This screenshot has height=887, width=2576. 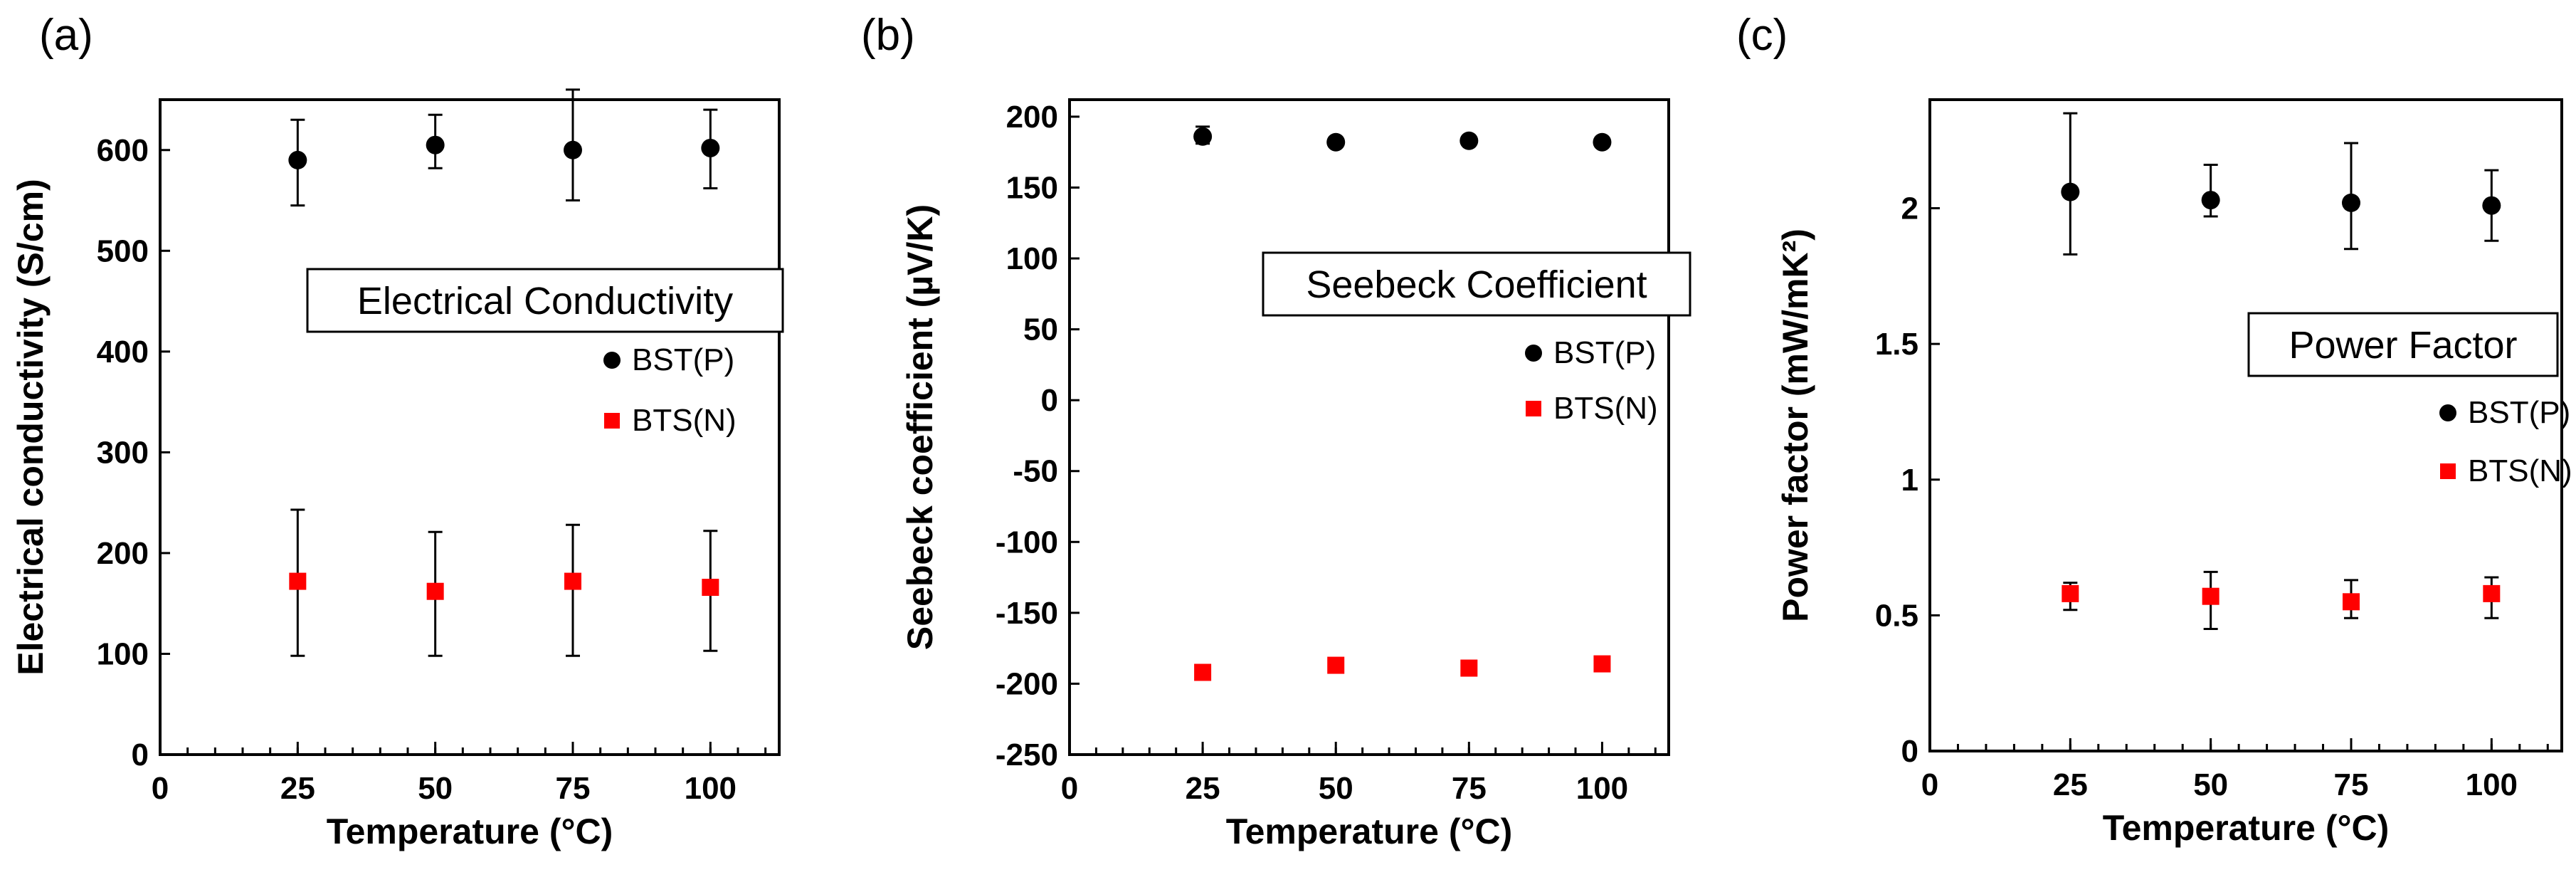 What do you see at coordinates (123, 452) in the screenshot?
I see `y-tick-label: 300` at bounding box center [123, 452].